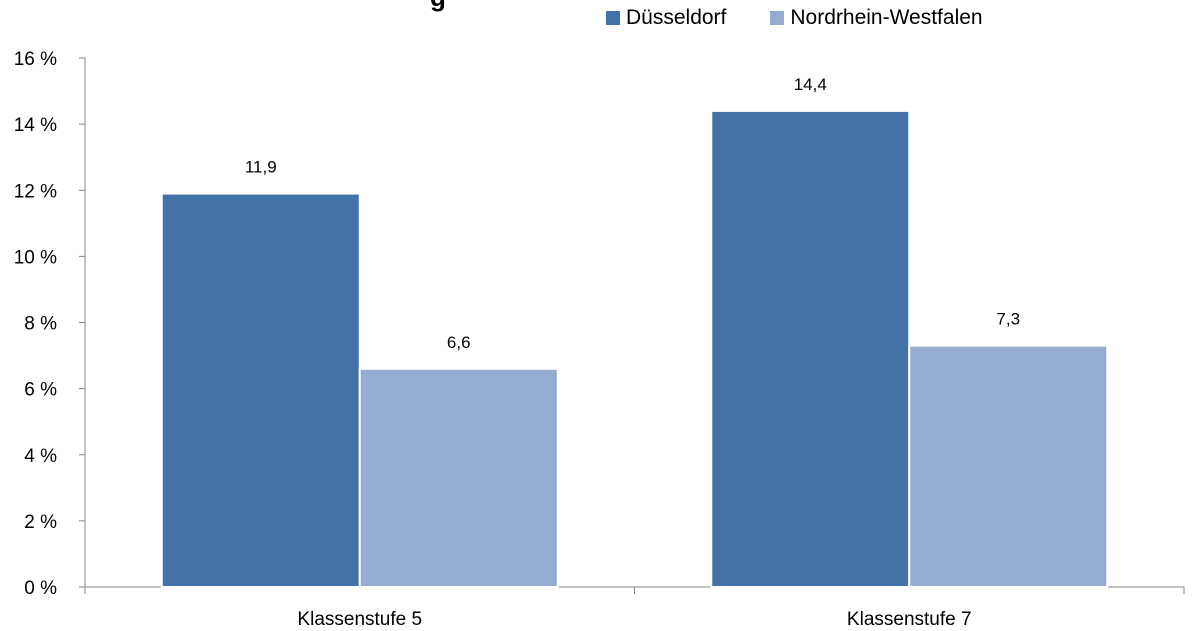 The width and height of the screenshot is (1200, 631). I want to click on chart-title: g, so click(438, 6).